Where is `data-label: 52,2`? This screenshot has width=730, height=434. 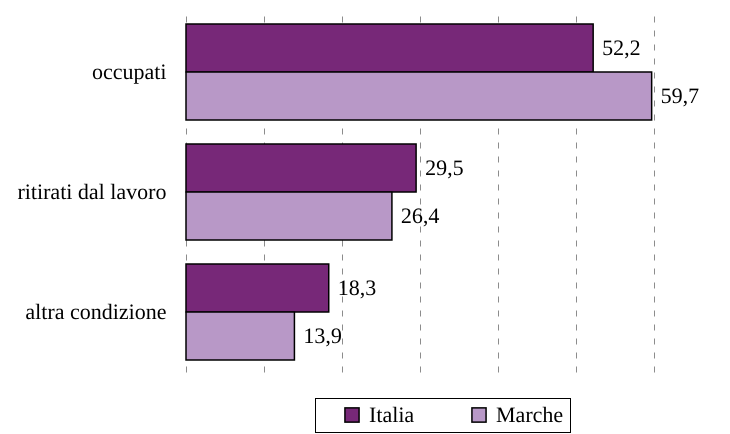
data-label: 52,2 is located at coordinates (621, 47).